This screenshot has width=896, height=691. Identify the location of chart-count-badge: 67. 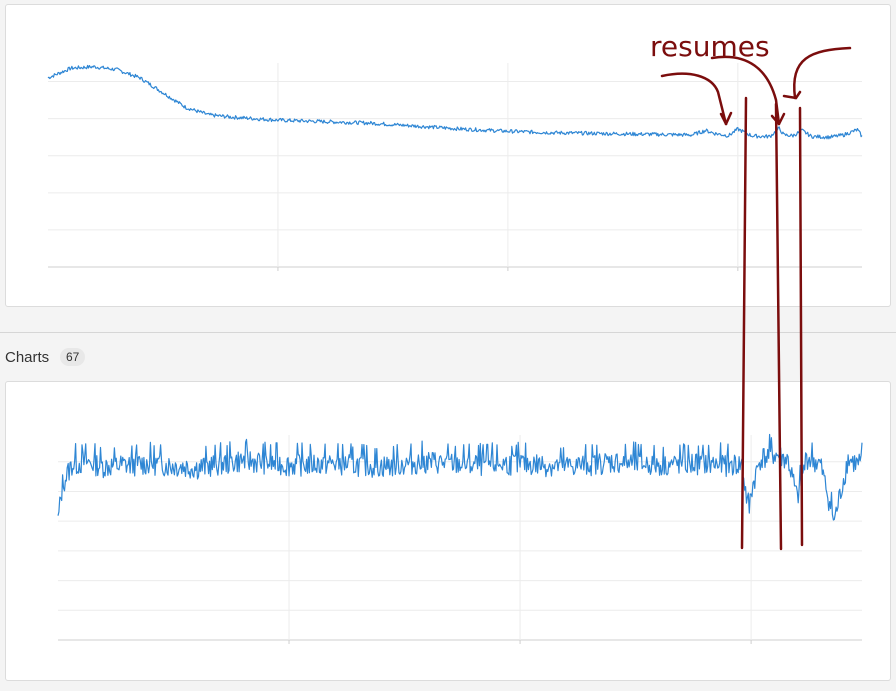
(73, 357).